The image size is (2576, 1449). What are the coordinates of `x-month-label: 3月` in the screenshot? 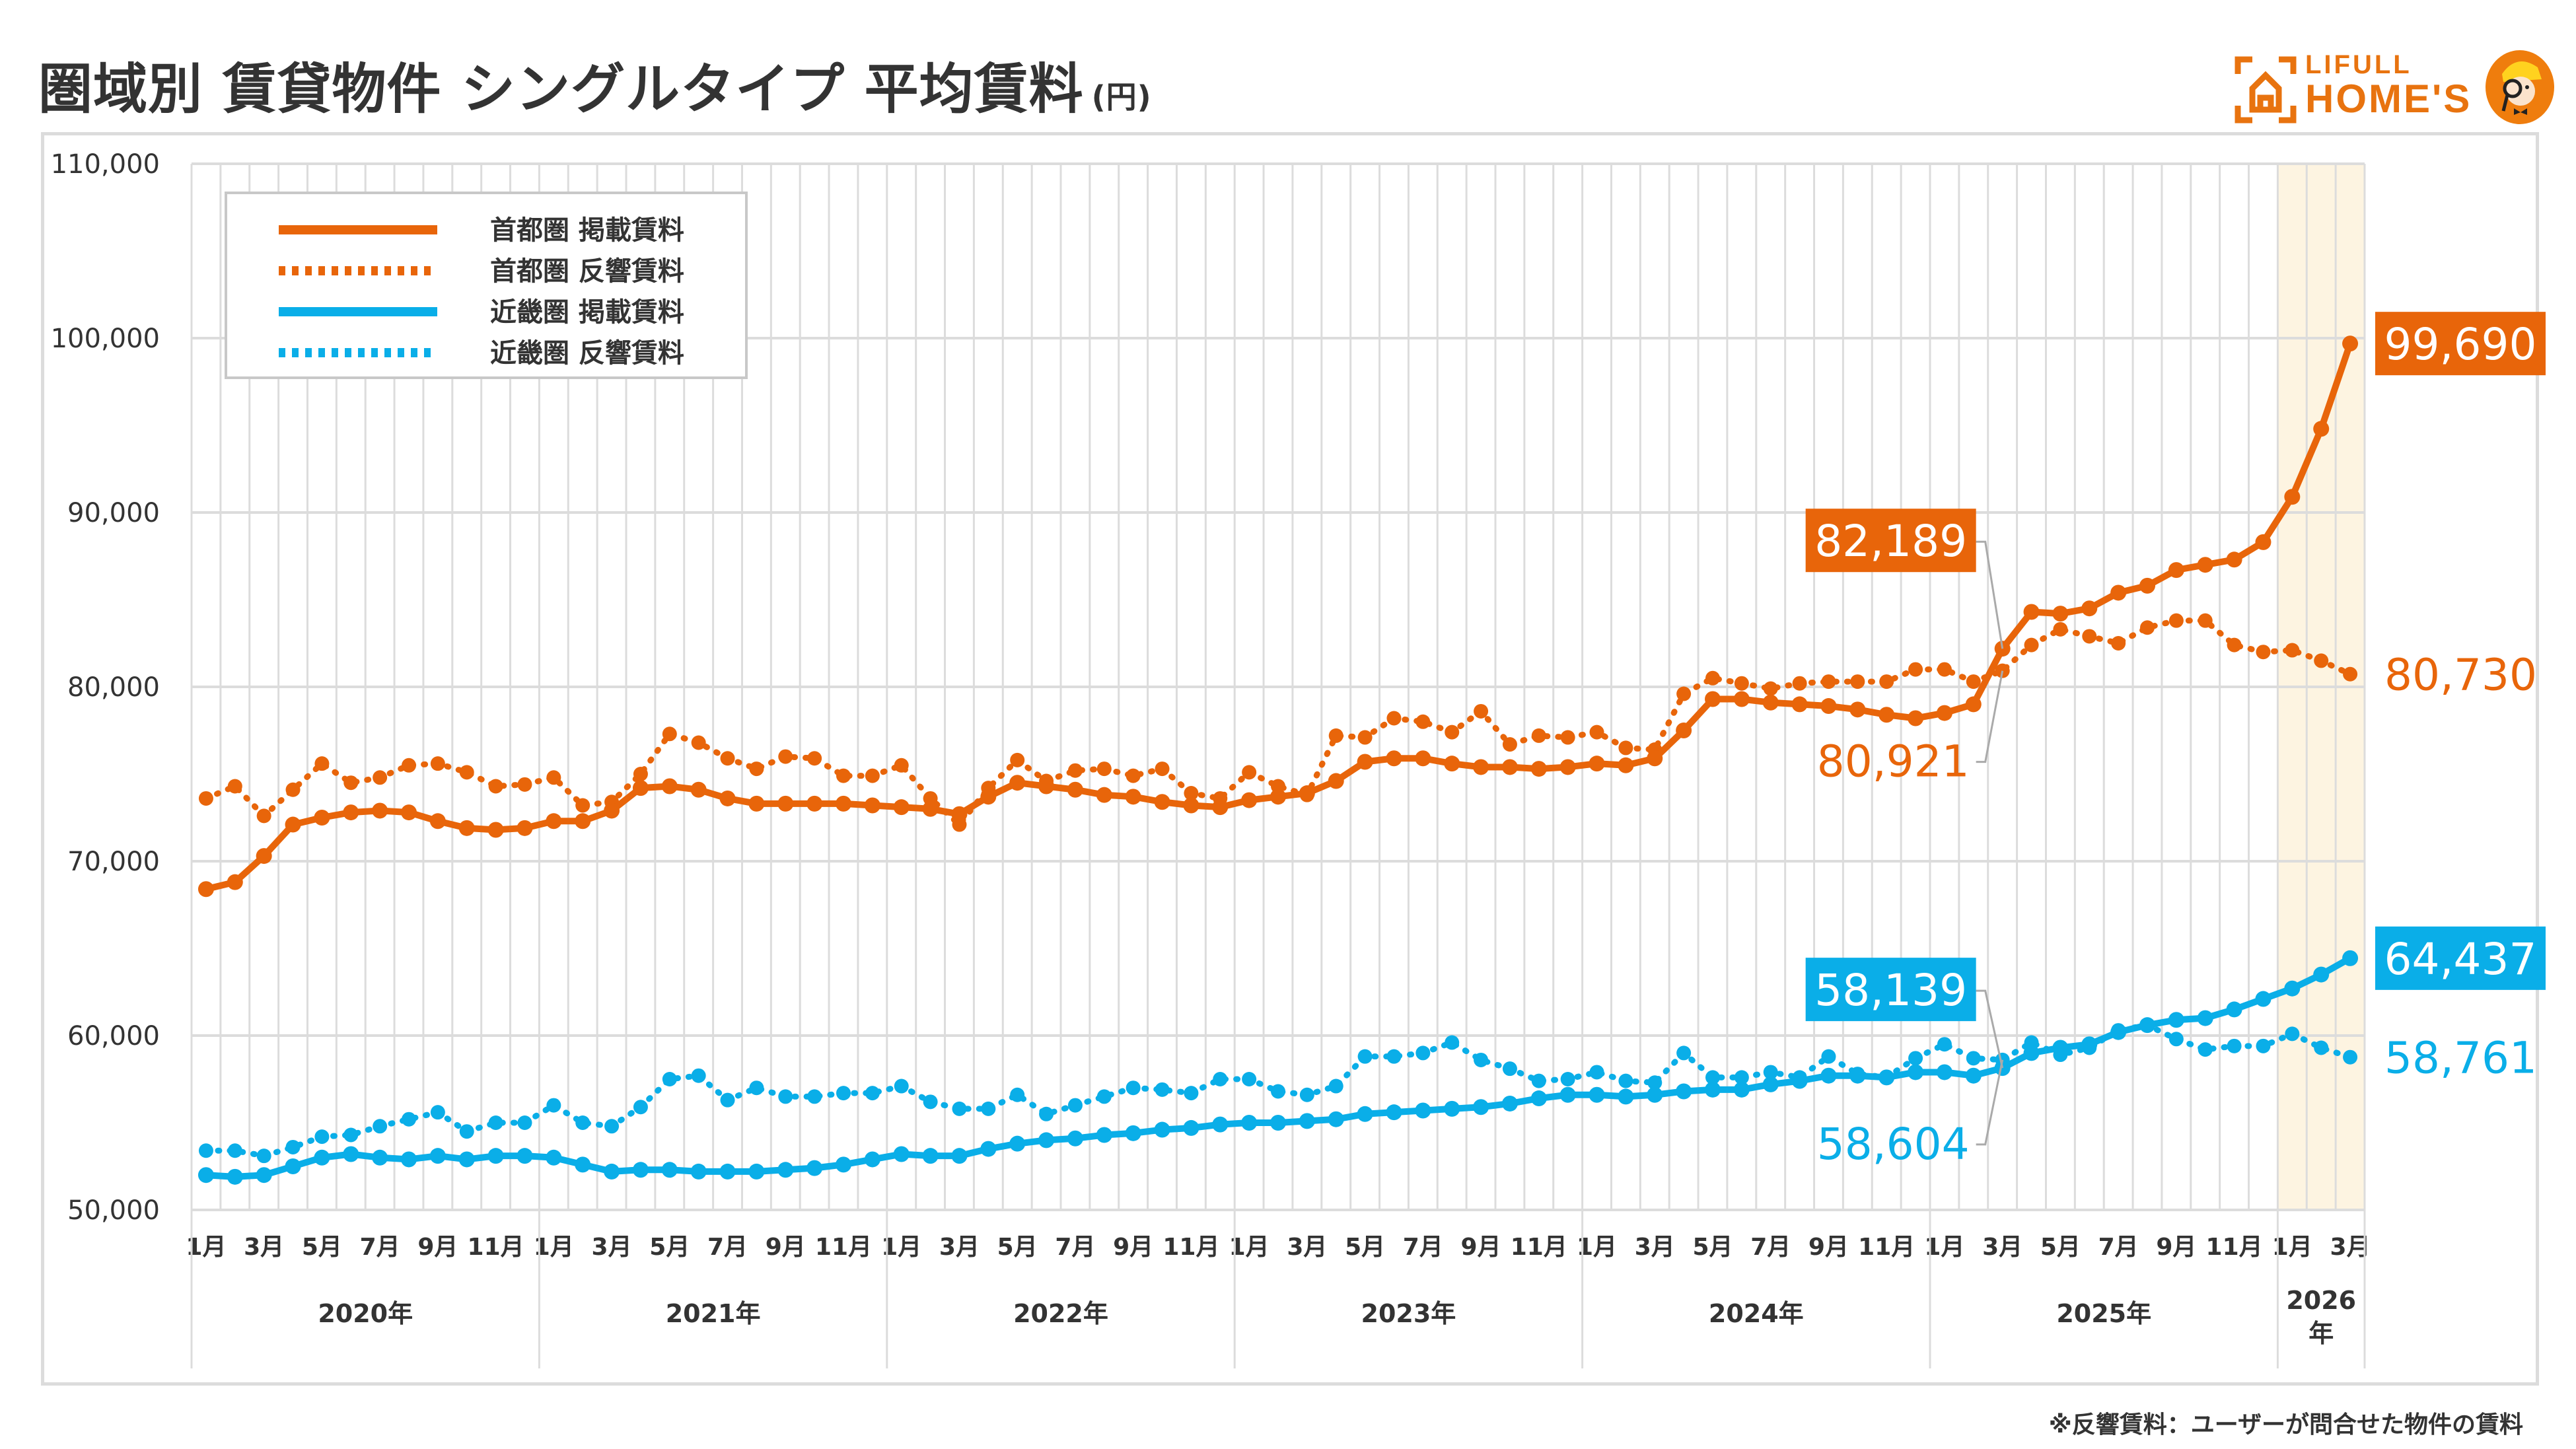 It's located at (1655, 1248).